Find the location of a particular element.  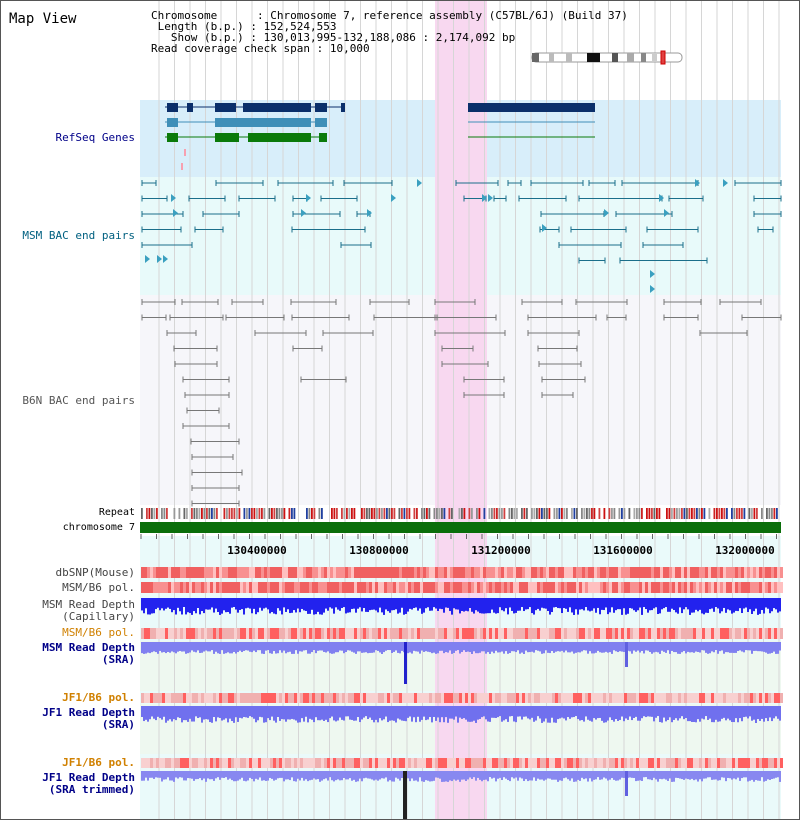

refseq-genes-track is located at coordinates (380, 136).